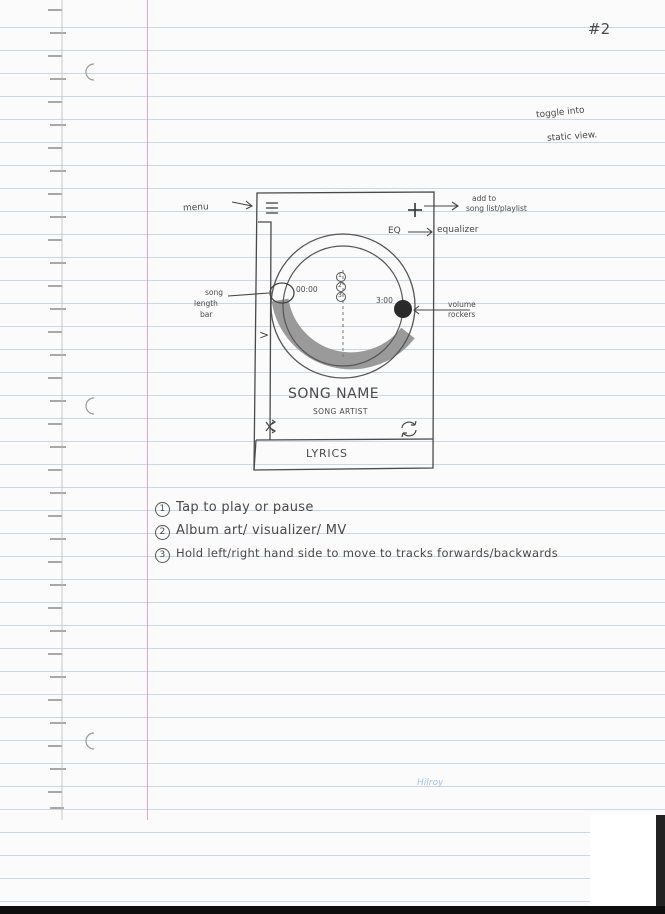 The height and width of the screenshot is (914, 665). Describe the element at coordinates (332, 910) in the screenshot. I see `bottom-shadow` at that location.